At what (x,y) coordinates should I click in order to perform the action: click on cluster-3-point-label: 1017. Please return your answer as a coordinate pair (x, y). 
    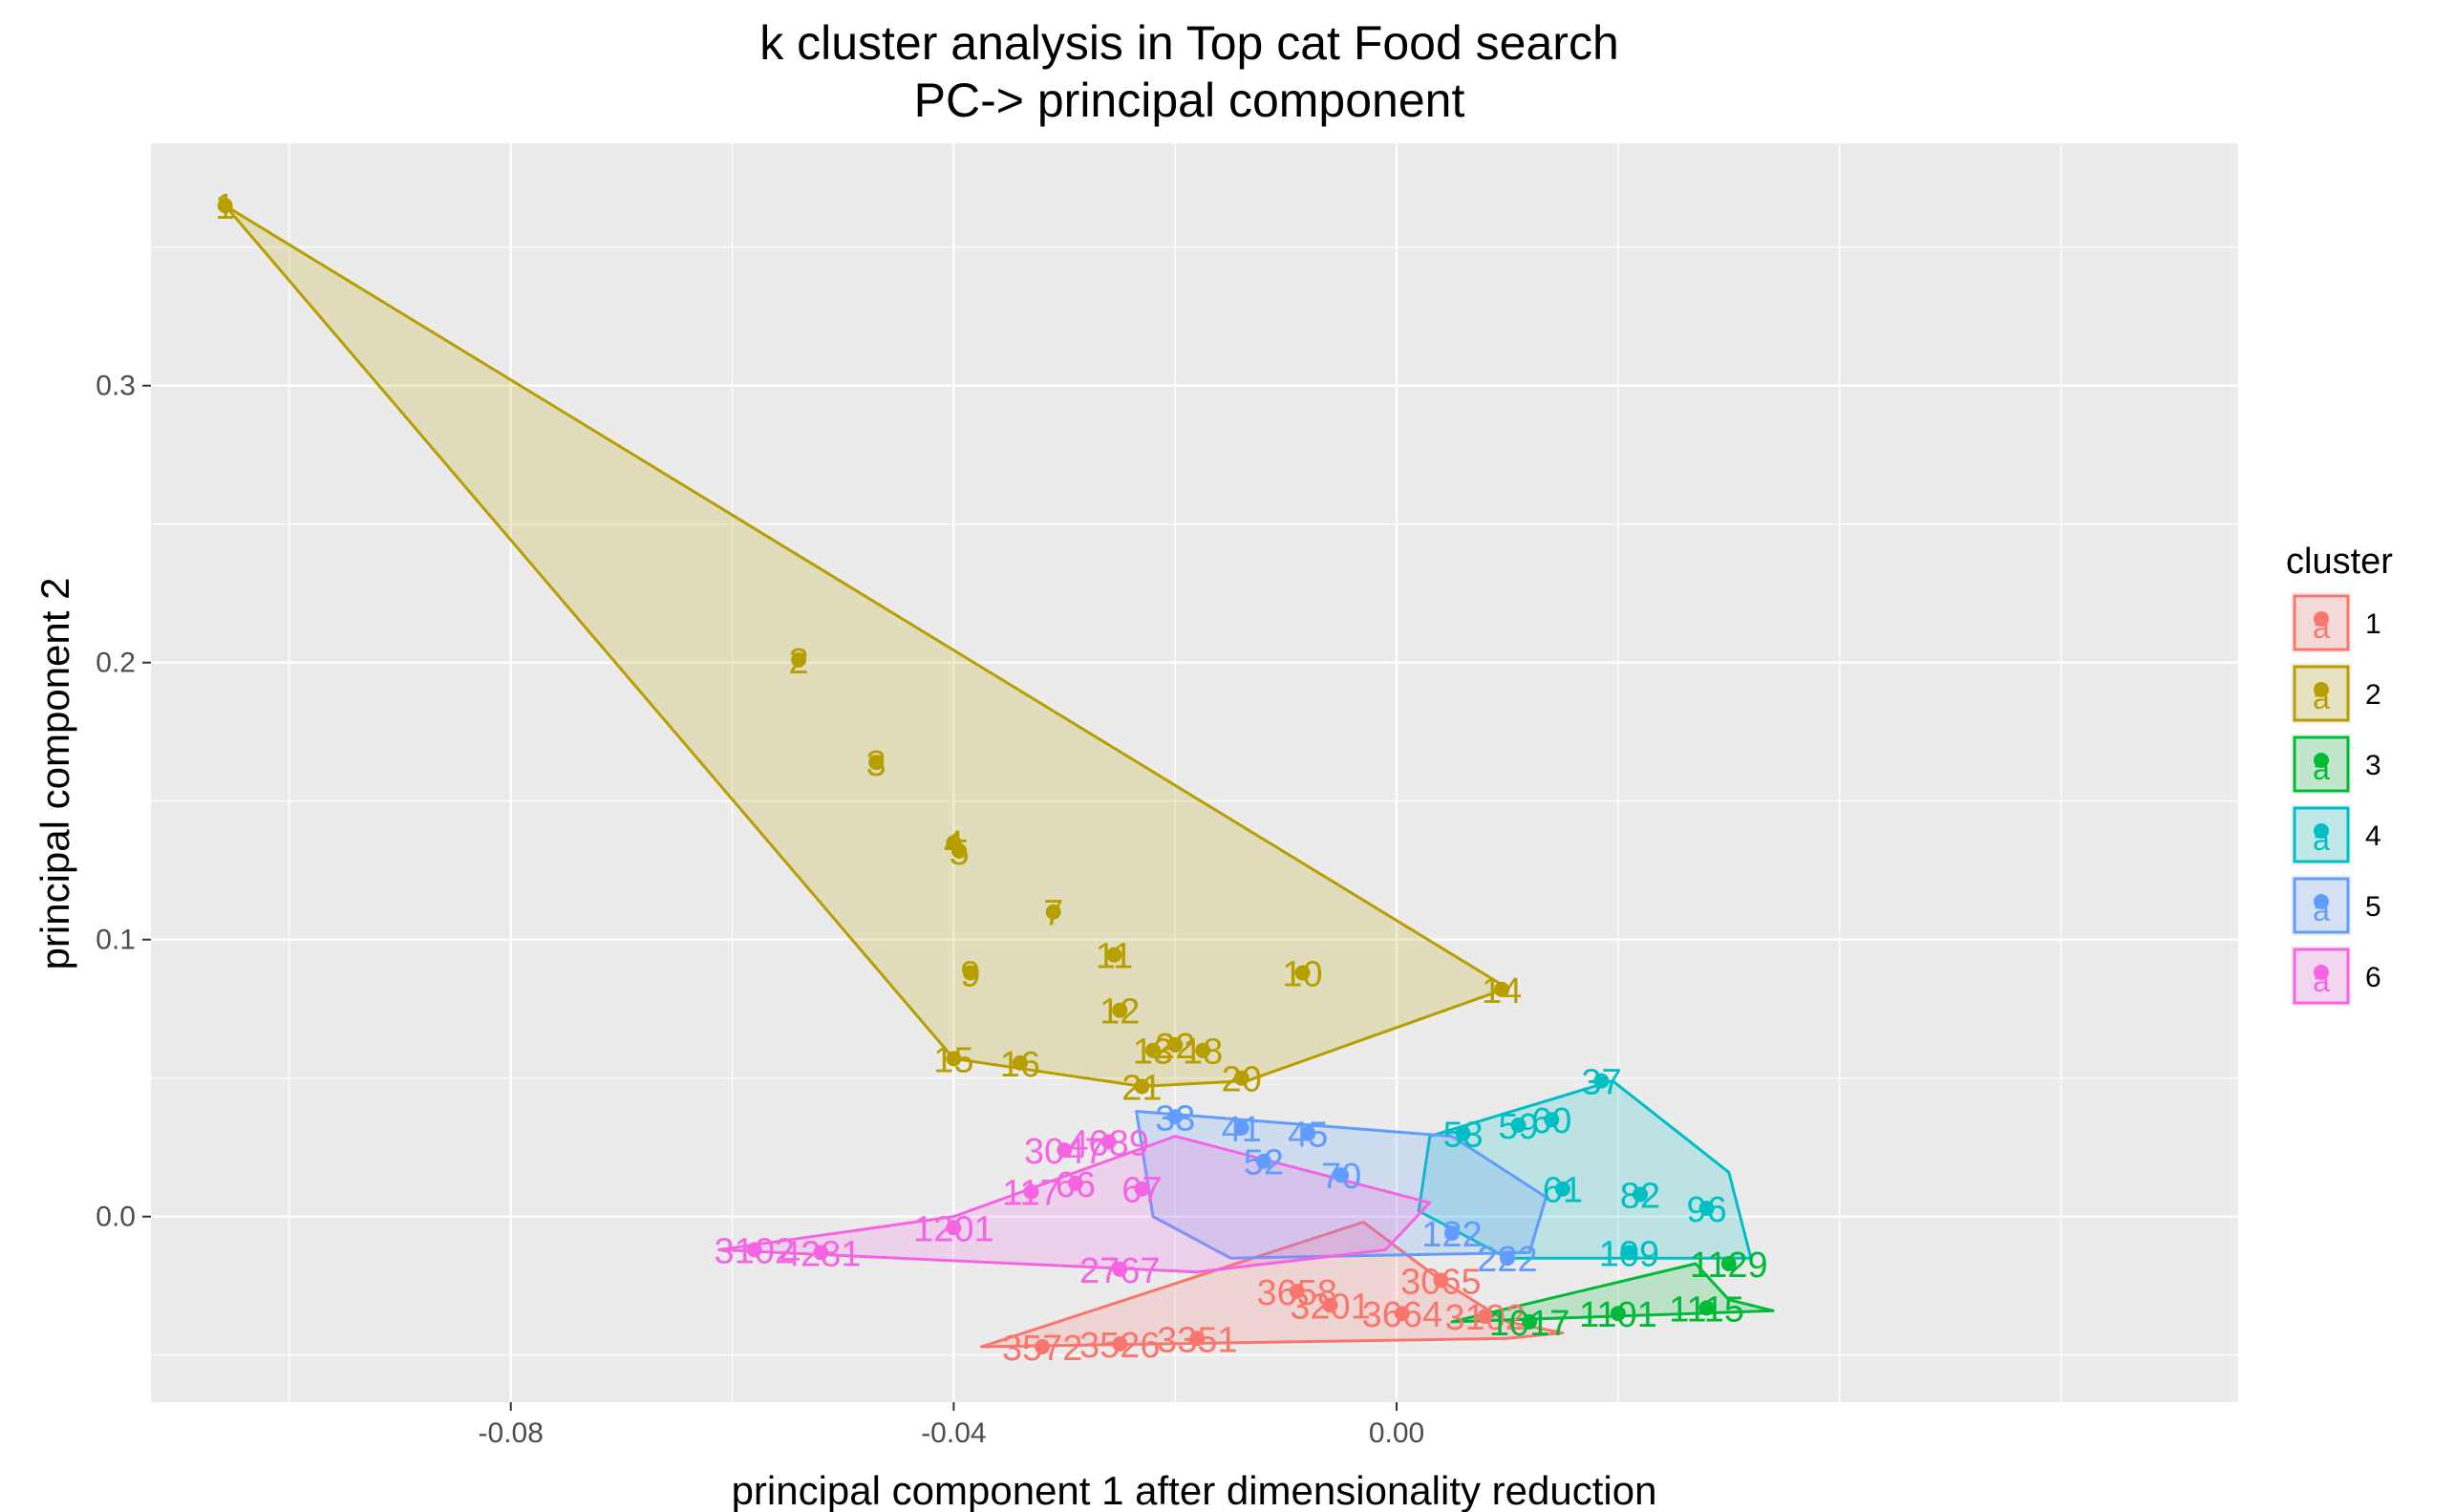
    Looking at the image, I should click on (1529, 1324).